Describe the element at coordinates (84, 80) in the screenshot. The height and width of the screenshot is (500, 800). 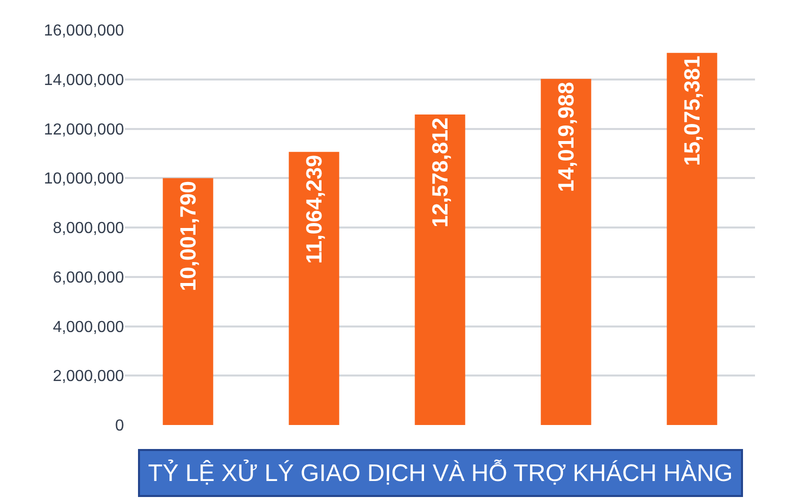
I see `y-tick-label: 14,000,000` at that location.